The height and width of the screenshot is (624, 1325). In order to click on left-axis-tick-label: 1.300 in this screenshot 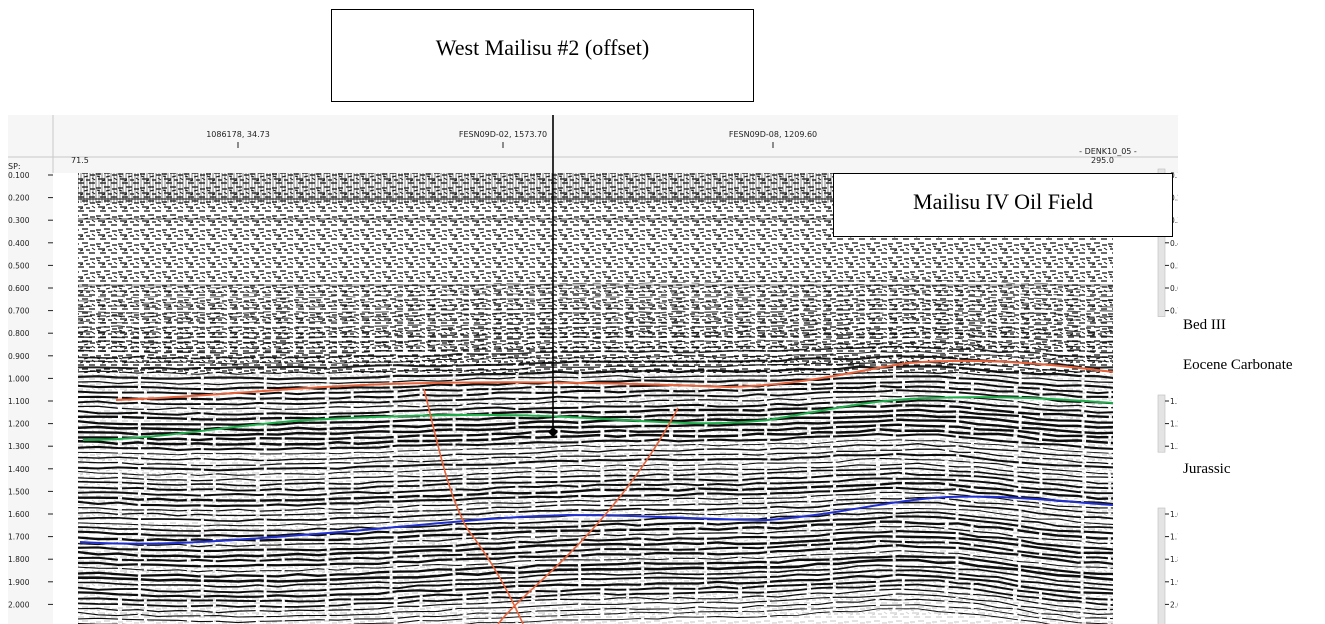, I will do `click(19, 446)`.